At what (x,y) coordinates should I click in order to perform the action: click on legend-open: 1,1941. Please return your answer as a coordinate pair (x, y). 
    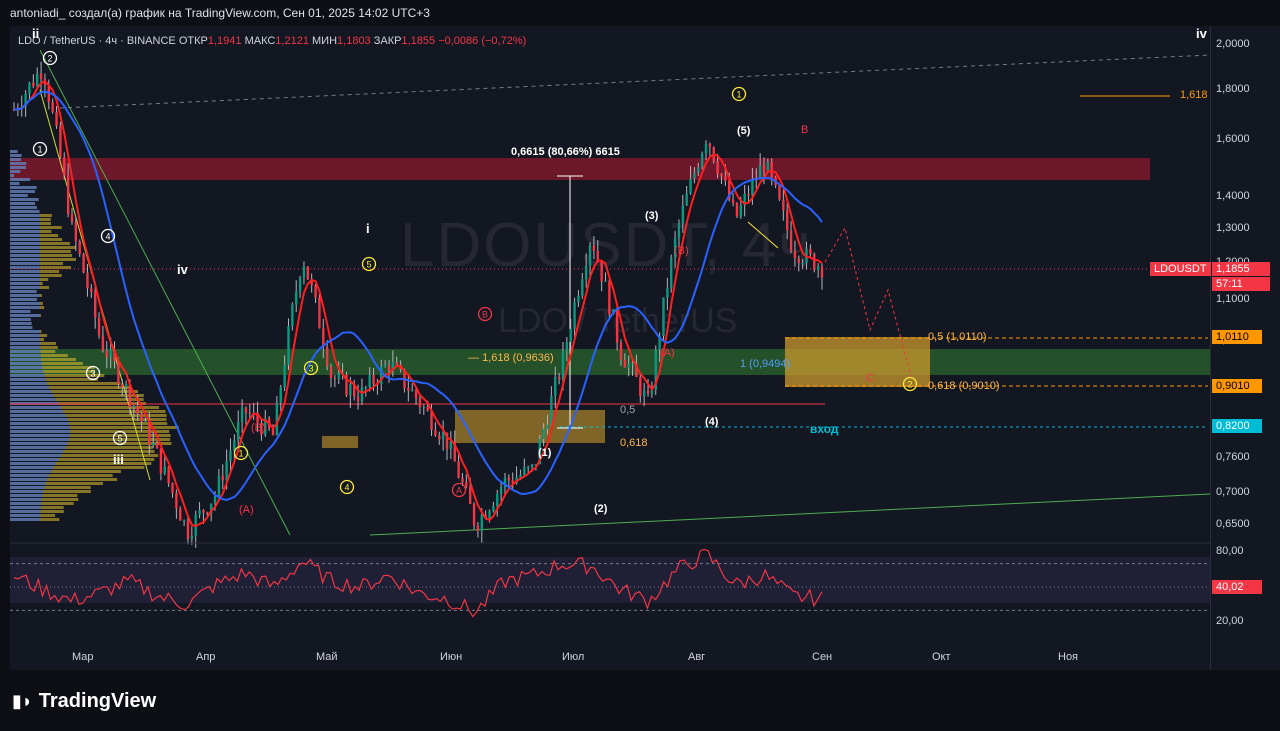
    Looking at the image, I should click on (225, 41).